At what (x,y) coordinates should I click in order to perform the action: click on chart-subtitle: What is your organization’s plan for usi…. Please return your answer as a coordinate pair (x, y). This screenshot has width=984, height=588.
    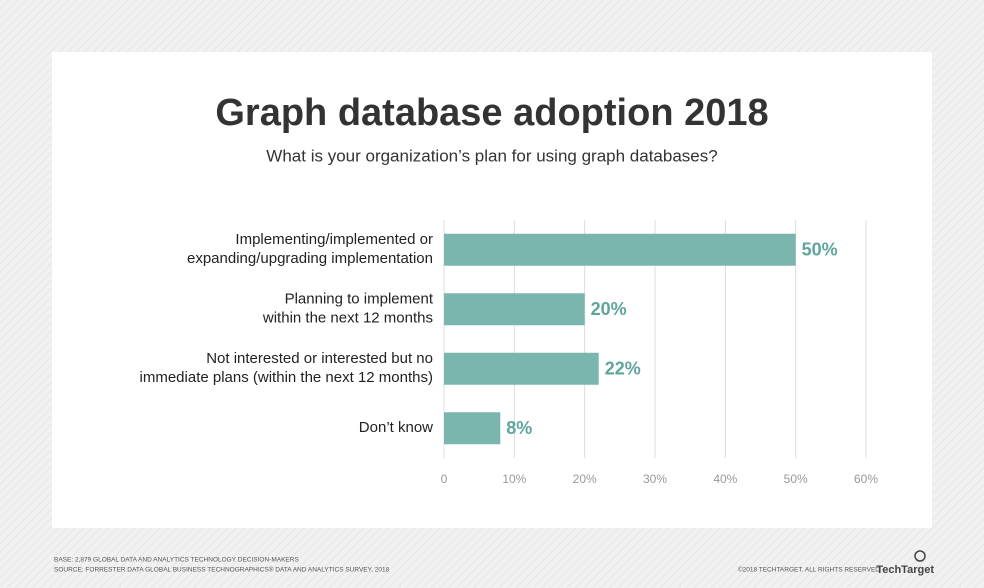
    Looking at the image, I should click on (491, 155).